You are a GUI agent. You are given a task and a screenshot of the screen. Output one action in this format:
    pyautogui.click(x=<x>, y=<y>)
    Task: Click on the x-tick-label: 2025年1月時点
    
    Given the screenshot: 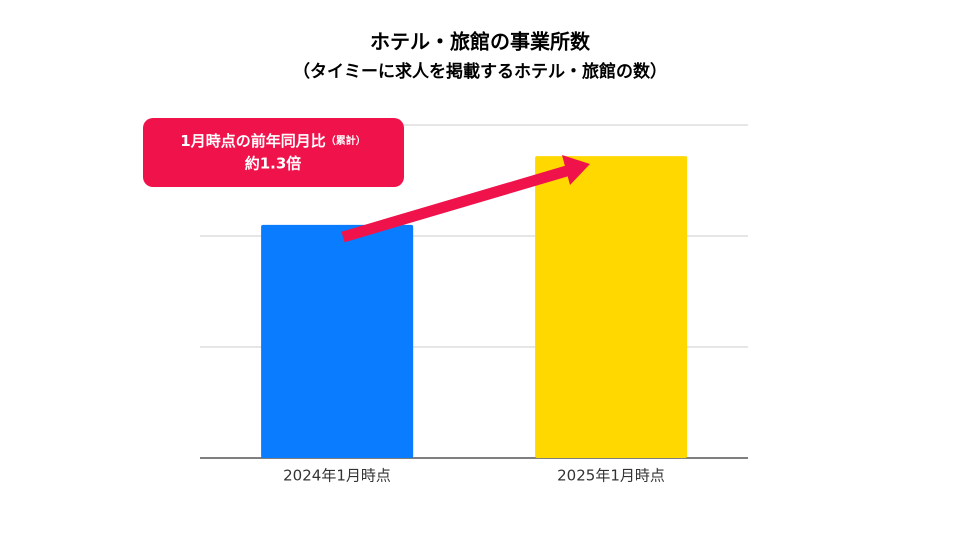 What is the action you would take?
    pyautogui.click(x=611, y=476)
    